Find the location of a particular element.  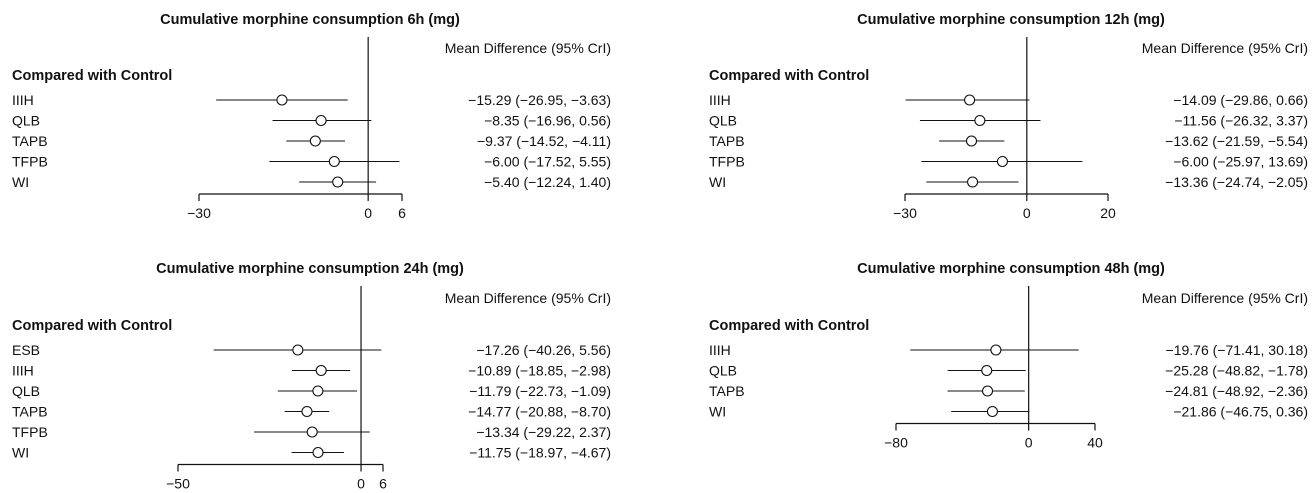

estimate-text: −21.86 (−46.75, 0.36) is located at coordinates (1240, 412).